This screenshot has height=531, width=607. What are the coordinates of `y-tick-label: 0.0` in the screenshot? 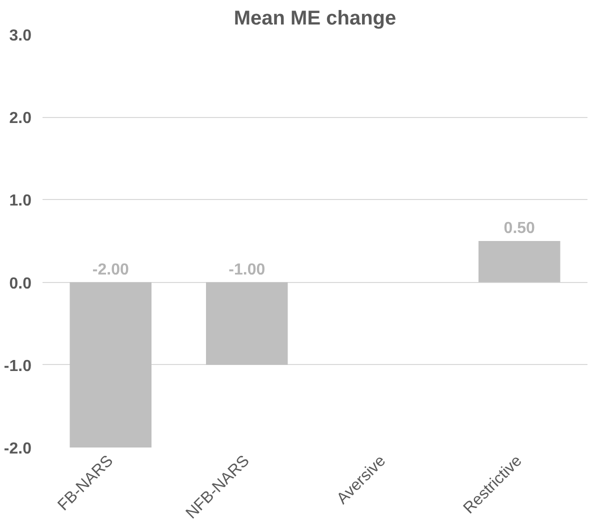 It's located at (20, 283).